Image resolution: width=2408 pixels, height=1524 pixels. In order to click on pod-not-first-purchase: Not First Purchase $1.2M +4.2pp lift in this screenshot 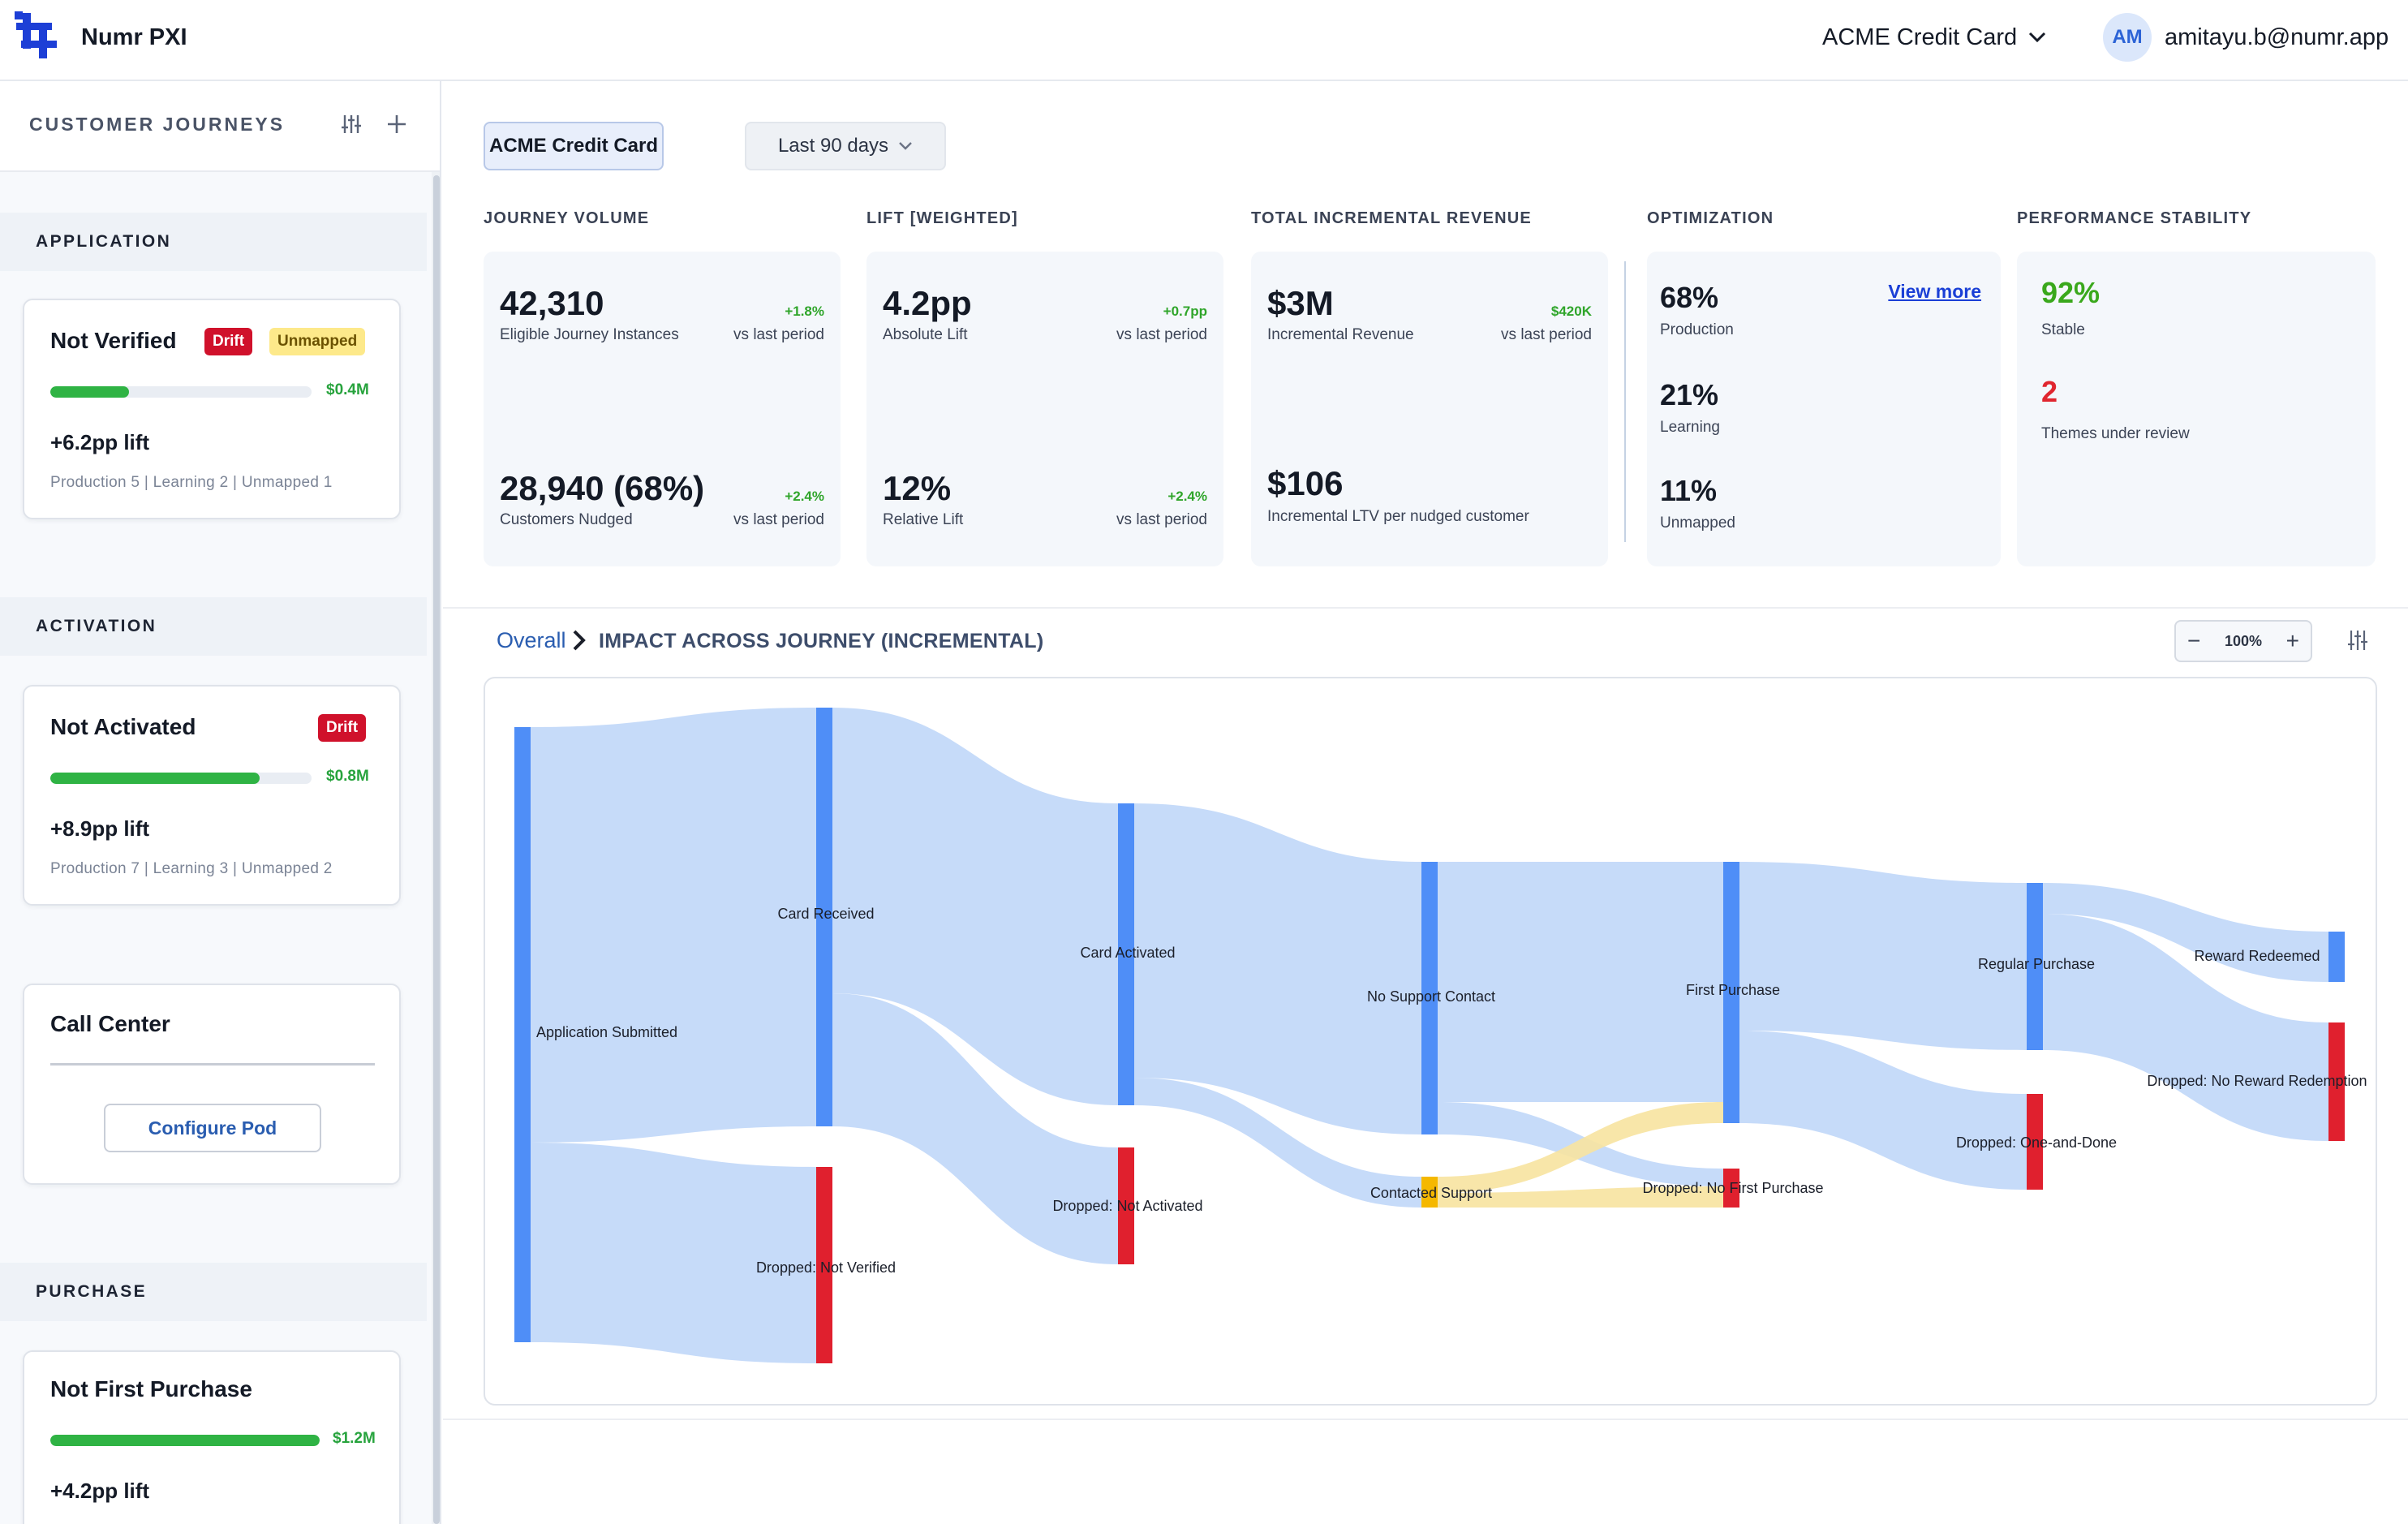, I will do `click(212, 1437)`.